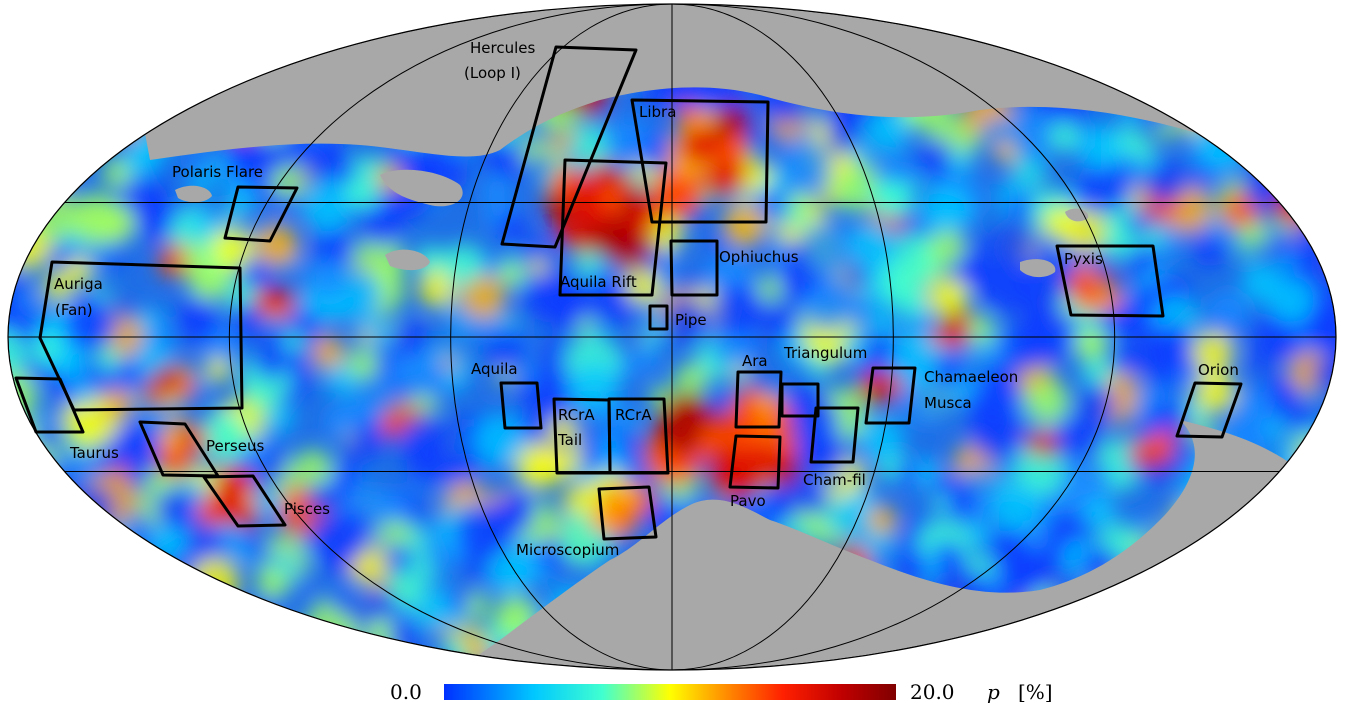 The height and width of the screenshot is (711, 1356). Describe the element at coordinates (1218, 370) in the screenshot. I see `label-orion: Orion` at that location.